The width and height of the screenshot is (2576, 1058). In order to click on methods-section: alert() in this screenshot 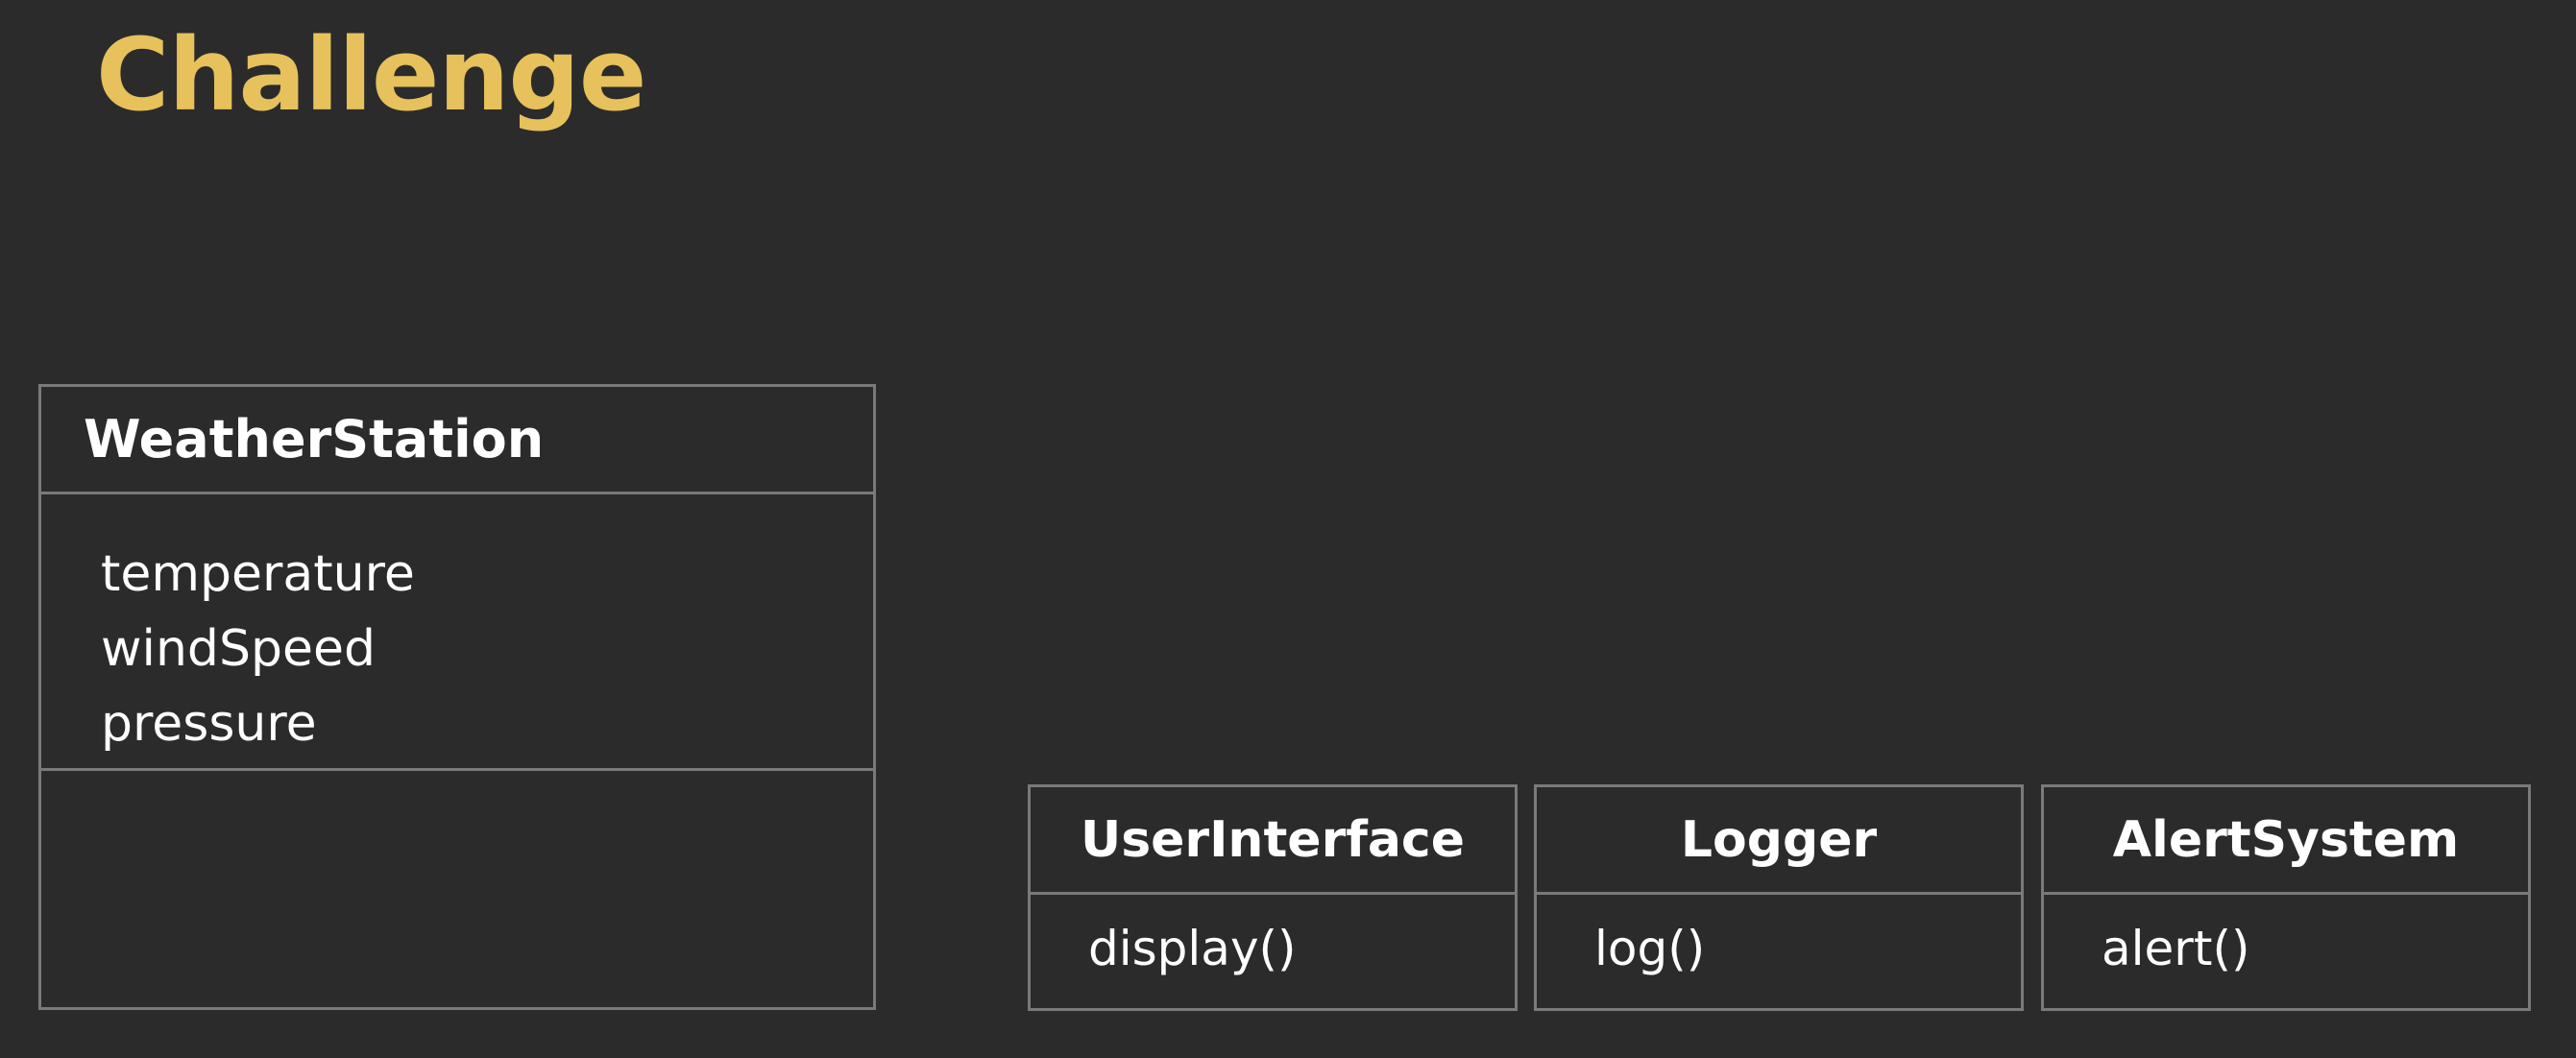, I will do `click(2286, 938)`.